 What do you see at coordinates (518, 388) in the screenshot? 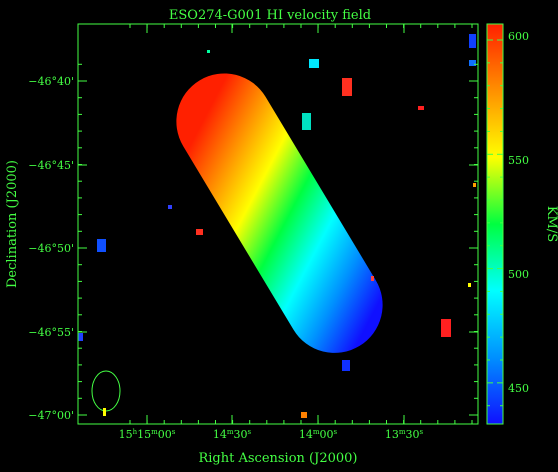
I see `colorbar-tick-label: 450` at bounding box center [518, 388].